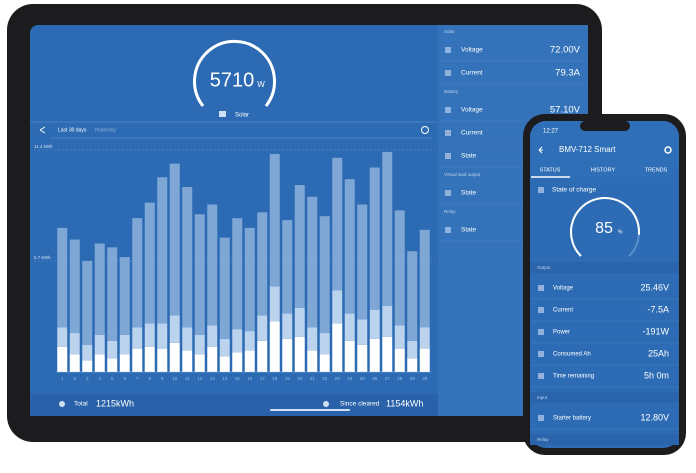 The width and height of the screenshot is (696, 473). I want to click on y-tick-label: 11.4 kWh, so click(43, 146).